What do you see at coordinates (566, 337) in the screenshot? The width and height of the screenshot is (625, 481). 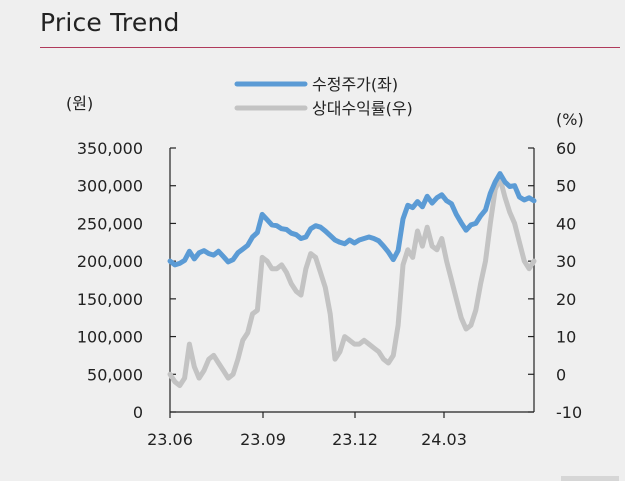 I see `right-tick-label: 10` at bounding box center [566, 337].